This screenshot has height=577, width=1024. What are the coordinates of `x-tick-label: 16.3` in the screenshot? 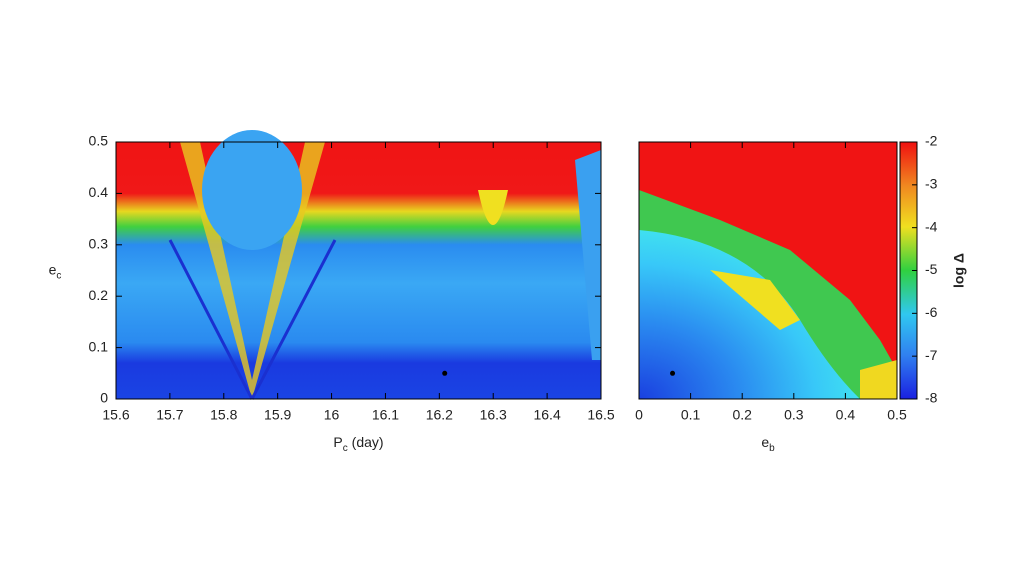 It's located at (493, 415).